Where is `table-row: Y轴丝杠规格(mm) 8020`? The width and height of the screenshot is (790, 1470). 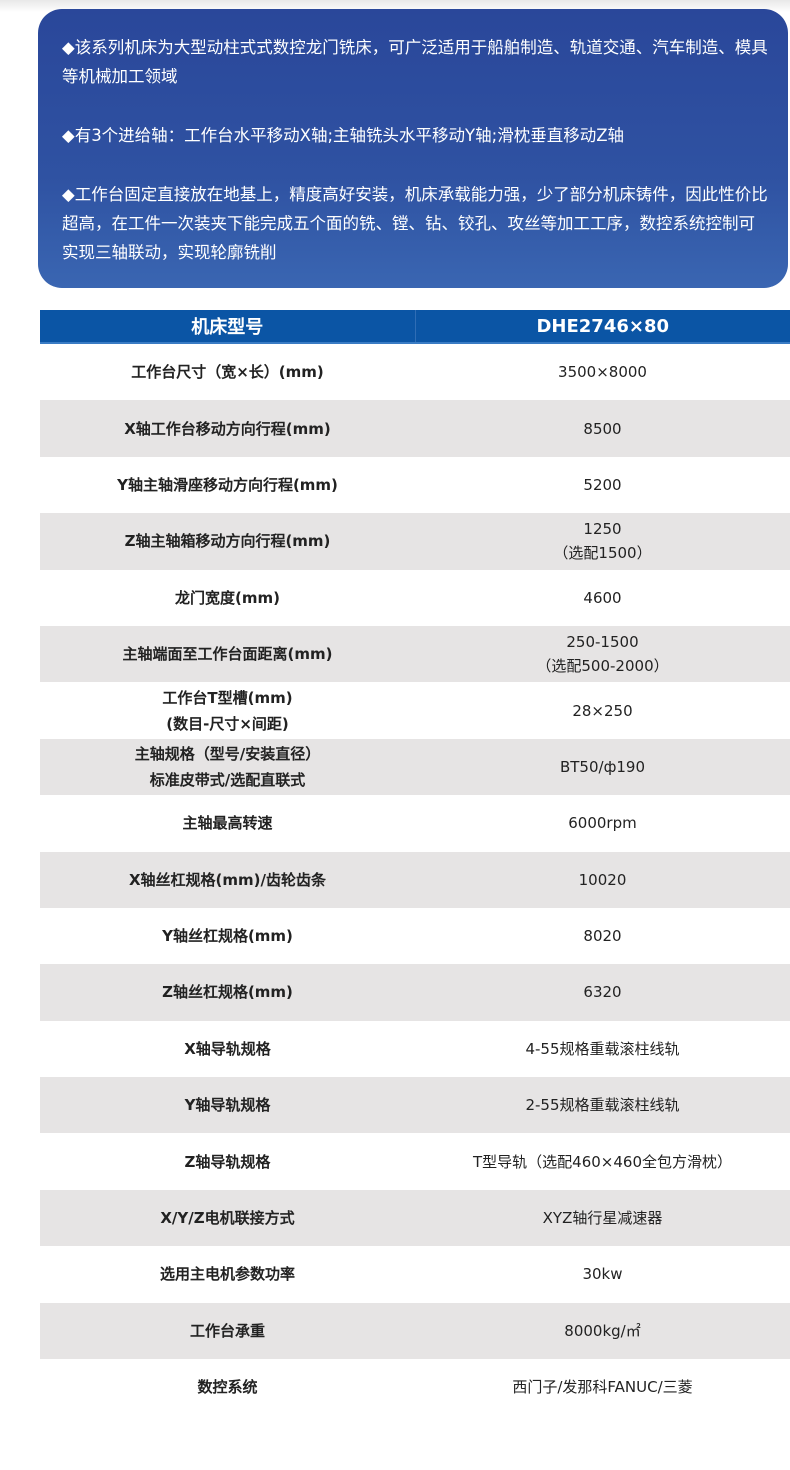
table-row: Y轴丝杠规格(mm) 8020 is located at coordinates (415, 936).